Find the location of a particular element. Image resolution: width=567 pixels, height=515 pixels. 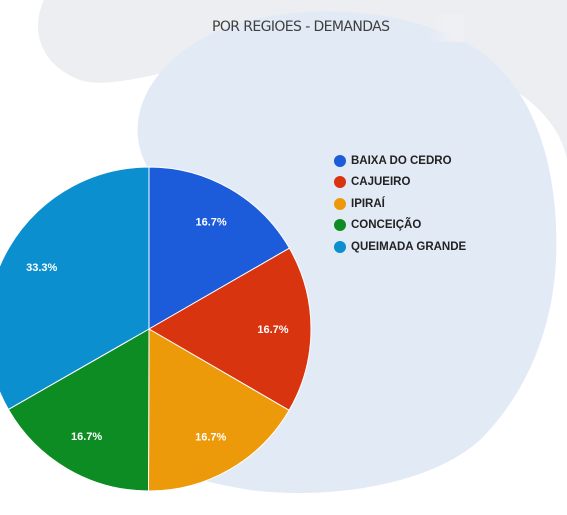

legend-label: CONCEIÇÃO is located at coordinates (386, 225).